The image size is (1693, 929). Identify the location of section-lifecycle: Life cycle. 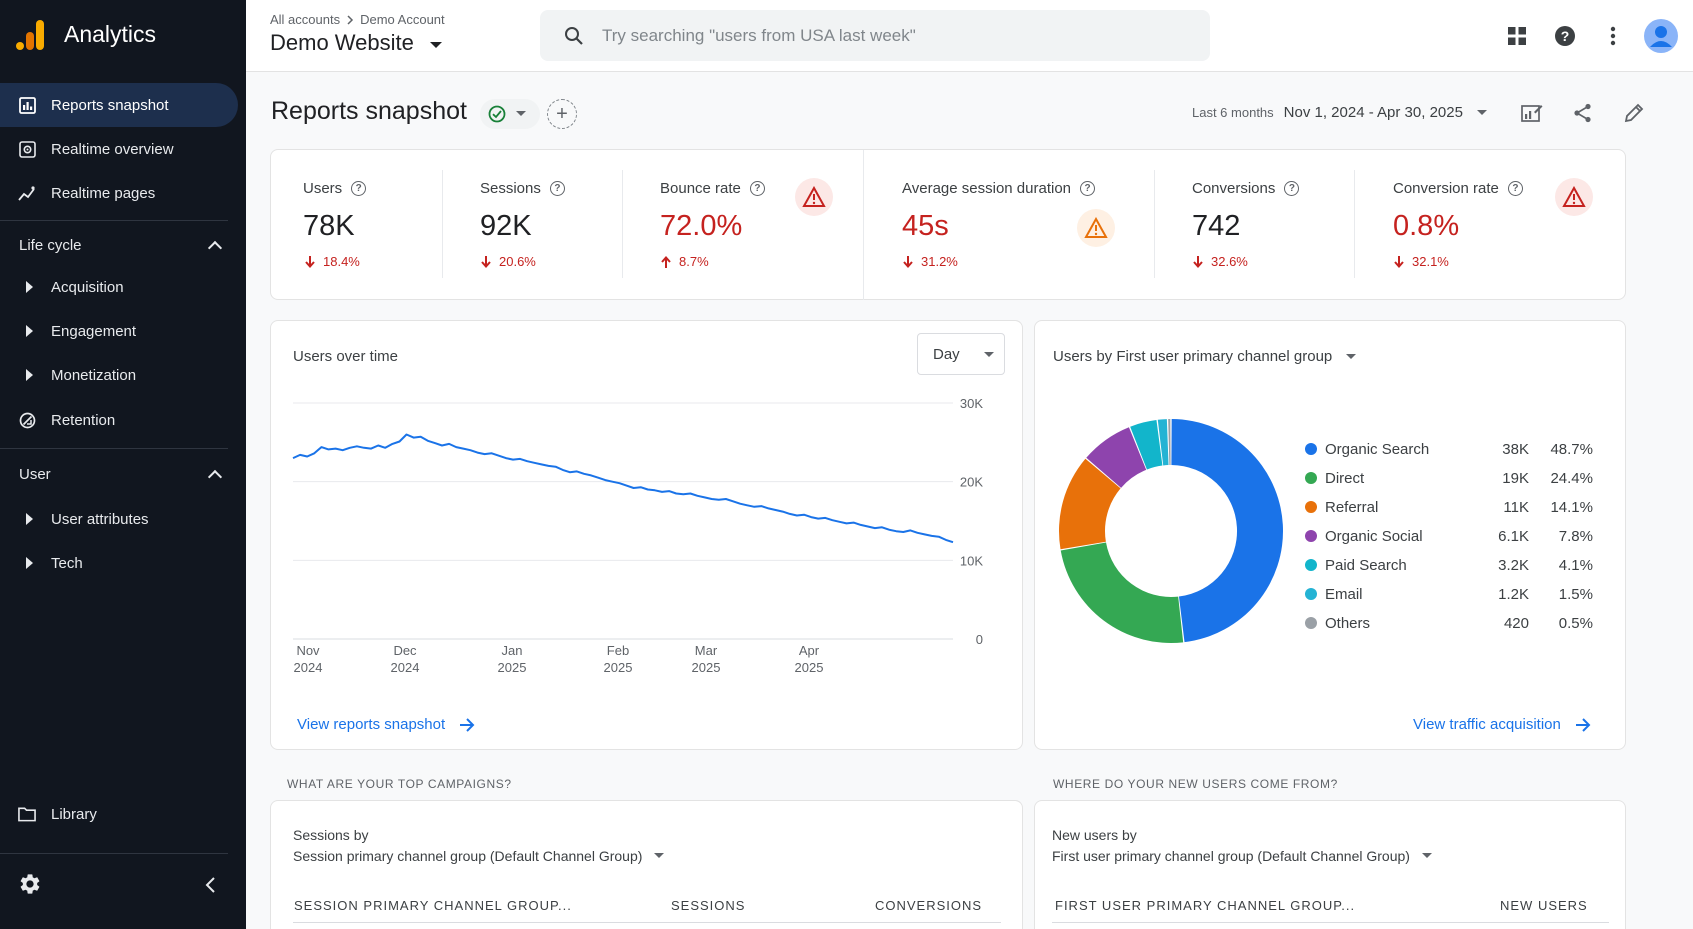
(119, 245).